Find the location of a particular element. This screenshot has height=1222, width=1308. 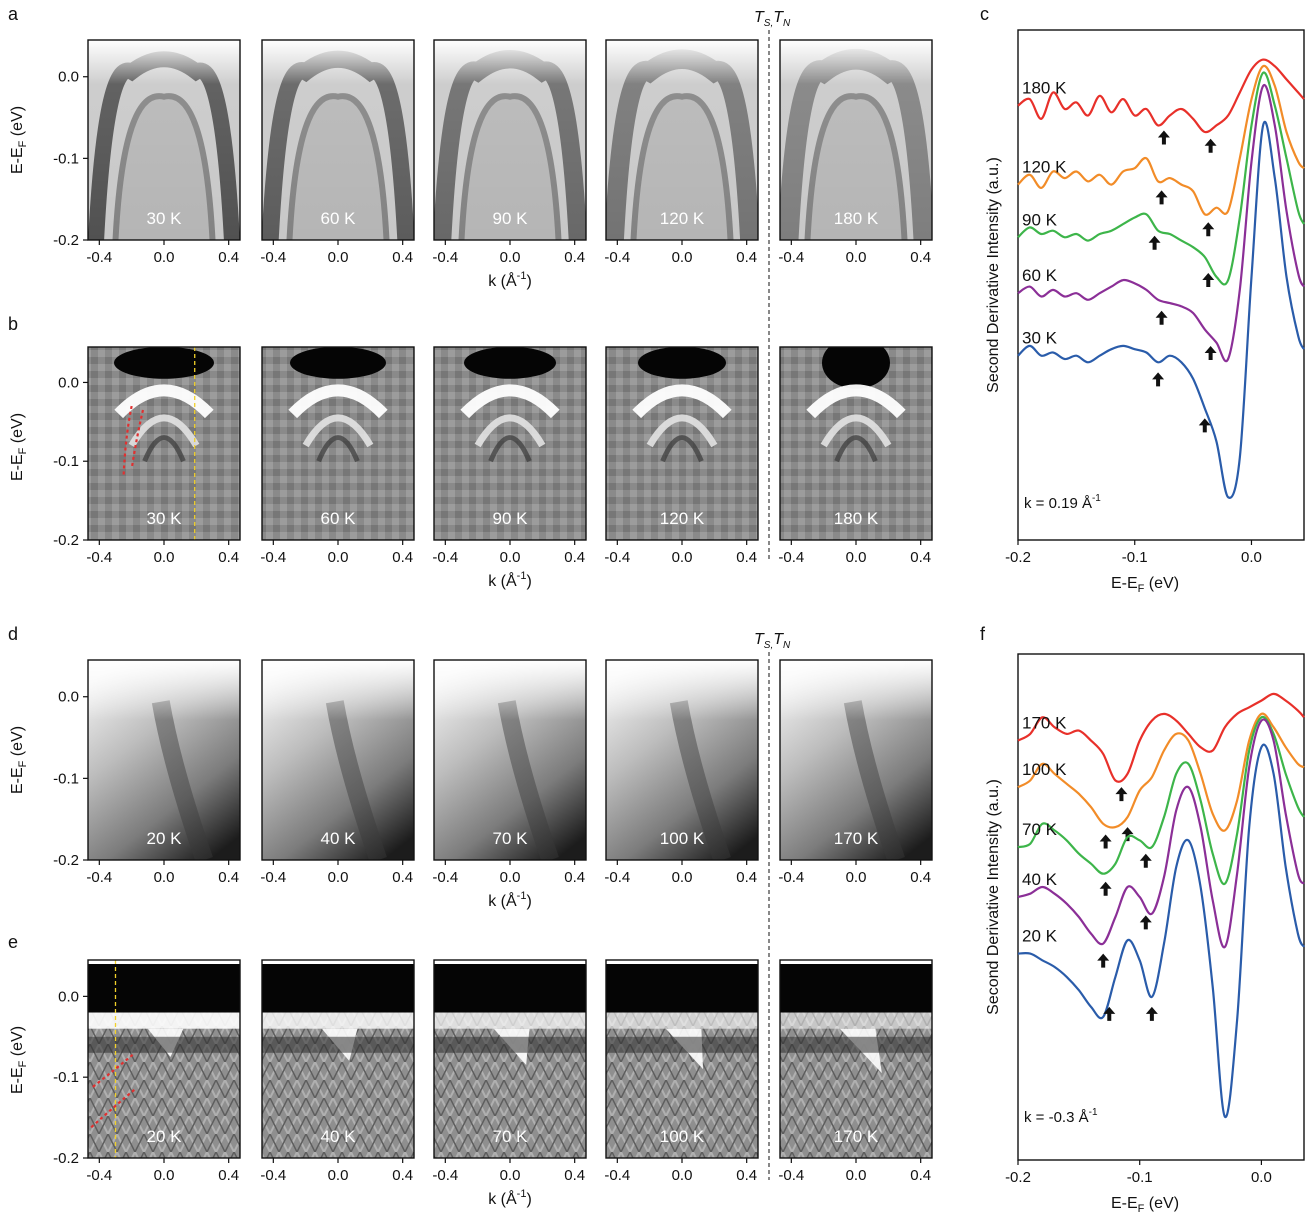

image-panel-b-1: 30 K -0.4 0.0 0.4 is located at coordinates (163, 456).